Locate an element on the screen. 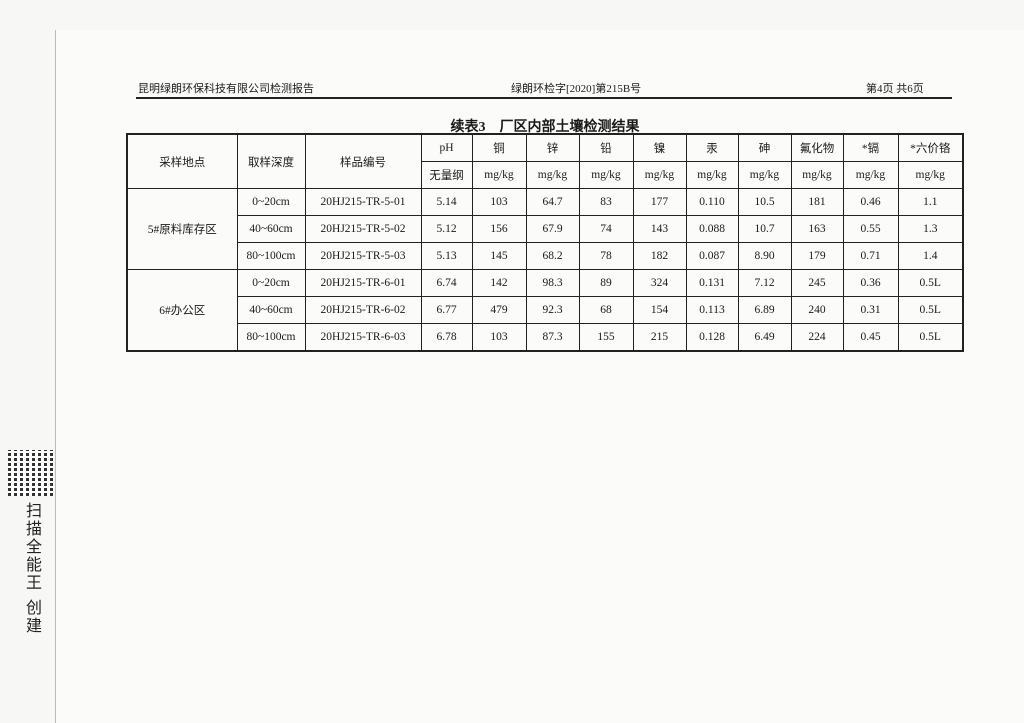 The height and width of the screenshot is (723, 1024). column-header: 样品编号 is located at coordinates (363, 161).